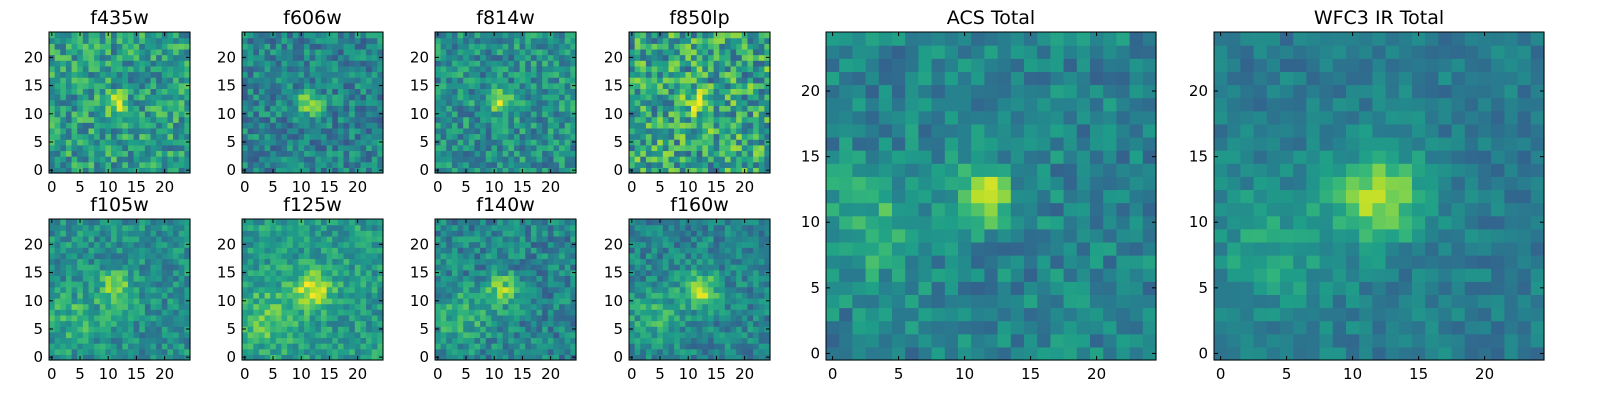  What do you see at coordinates (226, 244) in the screenshot?
I see `y-tick-label: 20` at bounding box center [226, 244].